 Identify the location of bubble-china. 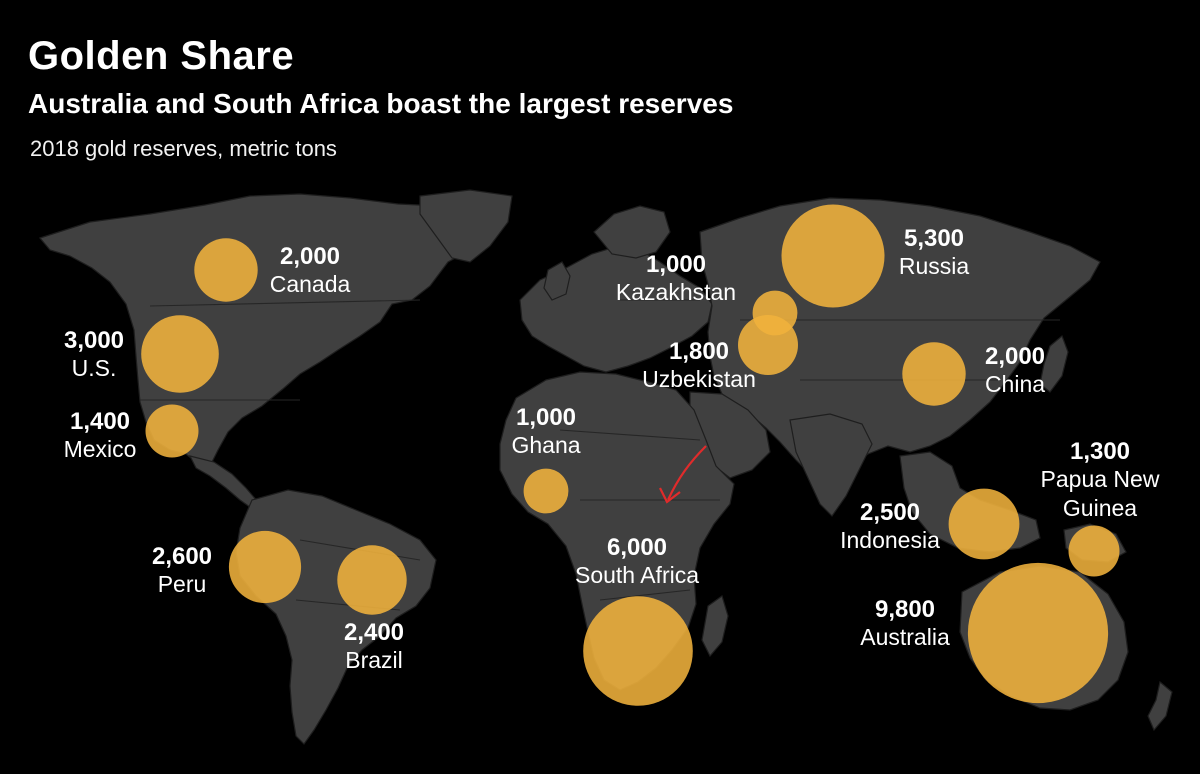
(934, 374).